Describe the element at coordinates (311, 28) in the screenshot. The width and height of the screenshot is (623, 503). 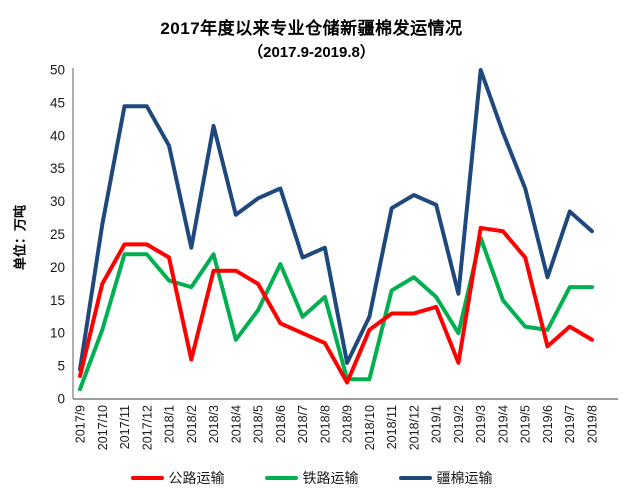
I see `chart-title: 2017年度以来专业仓储新疆棉发运情况` at that location.